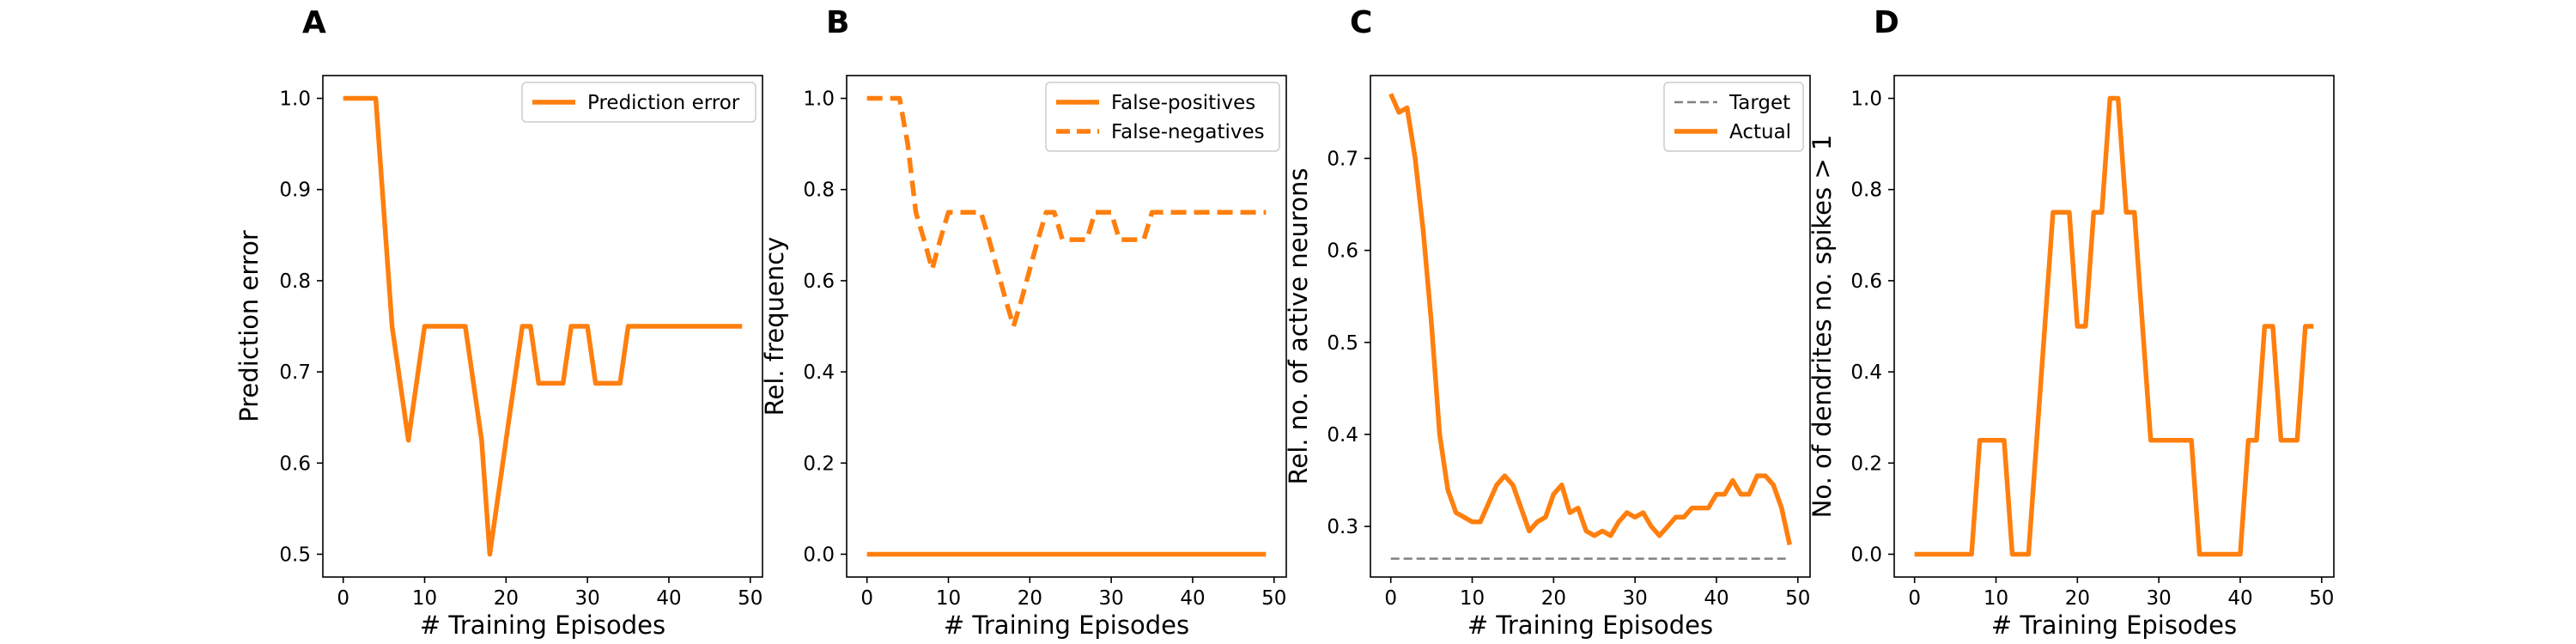 Image resolution: width=2576 pixels, height=644 pixels. What do you see at coordinates (1887, 23) in the screenshot?
I see `panel-letter: D` at bounding box center [1887, 23].